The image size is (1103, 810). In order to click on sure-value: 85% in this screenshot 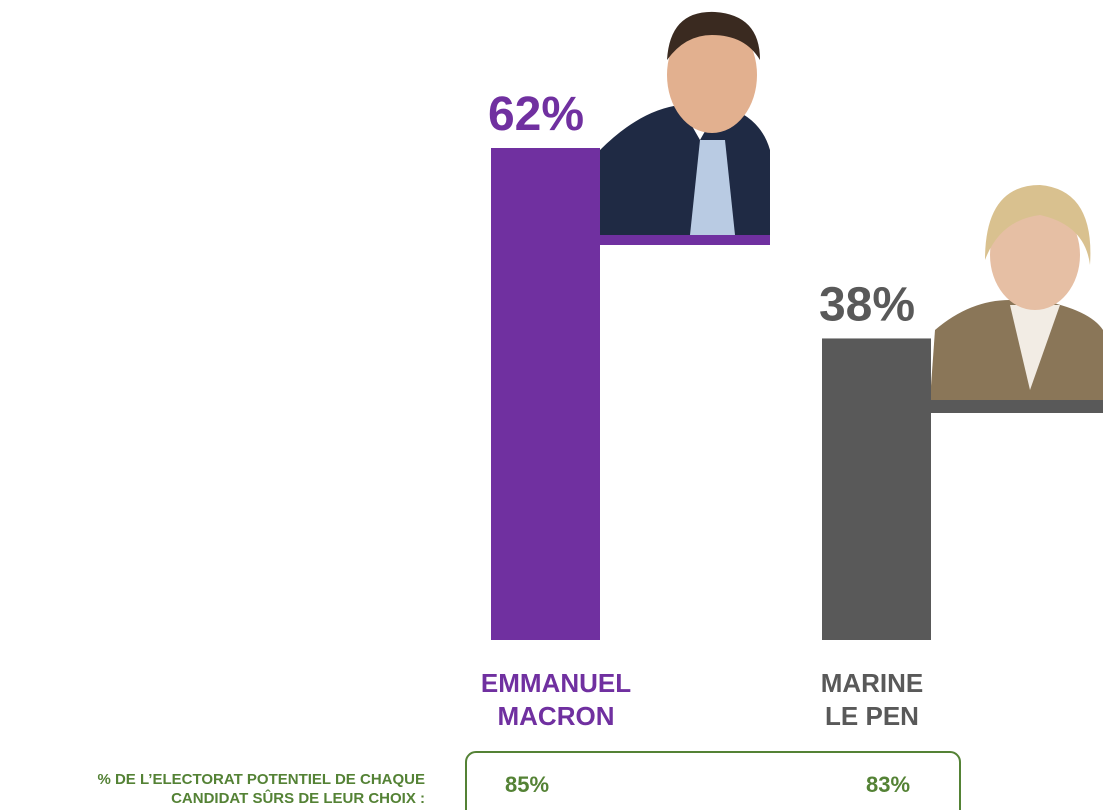, I will do `click(527, 784)`.